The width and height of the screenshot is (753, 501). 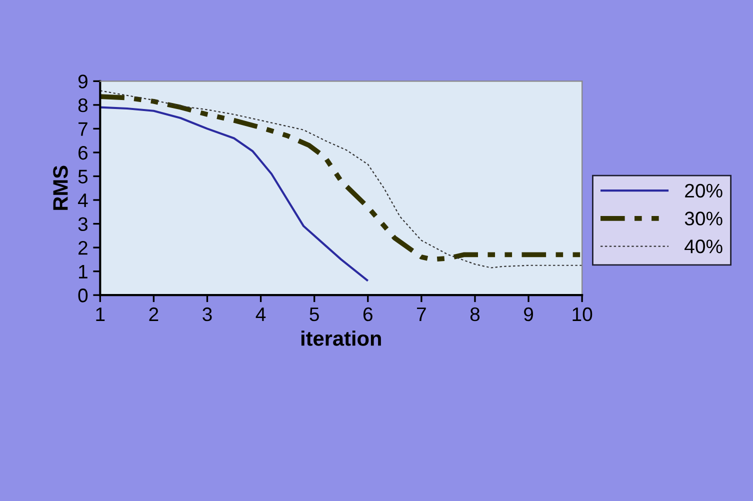 What do you see at coordinates (83, 105) in the screenshot?
I see `y-tick-label: 8` at bounding box center [83, 105].